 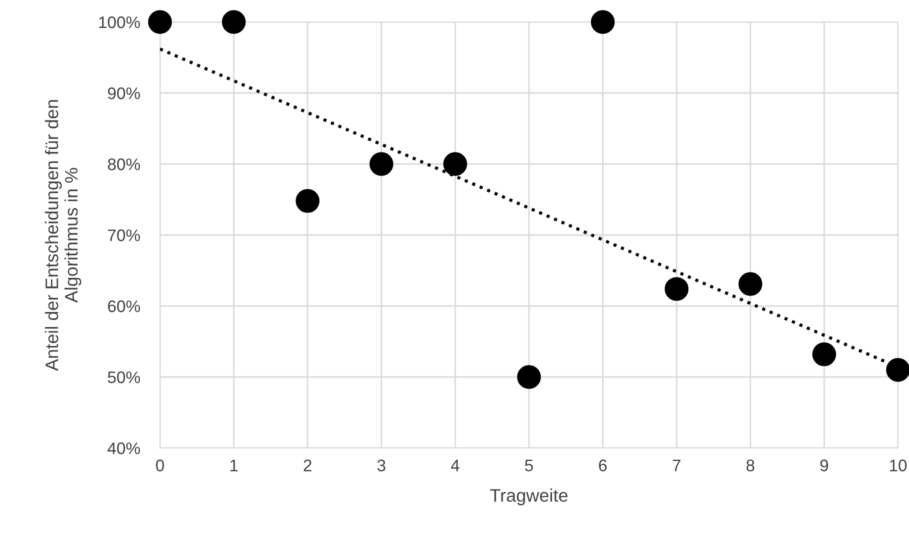 I want to click on x-tick-label: 0, so click(x=160, y=466).